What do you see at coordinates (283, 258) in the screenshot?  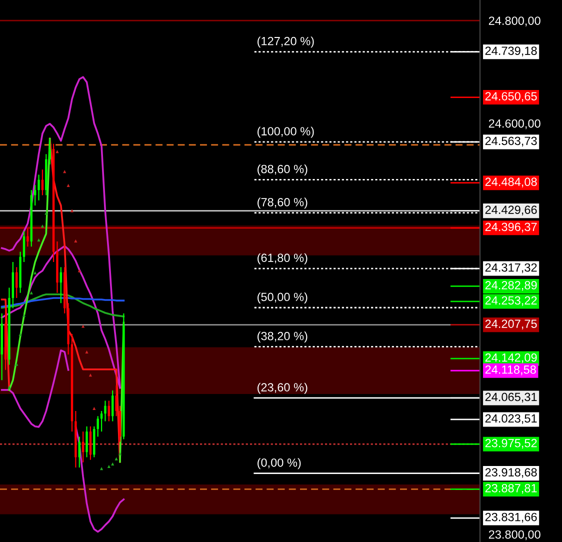 I see `annotation: (61,80 %)` at bounding box center [283, 258].